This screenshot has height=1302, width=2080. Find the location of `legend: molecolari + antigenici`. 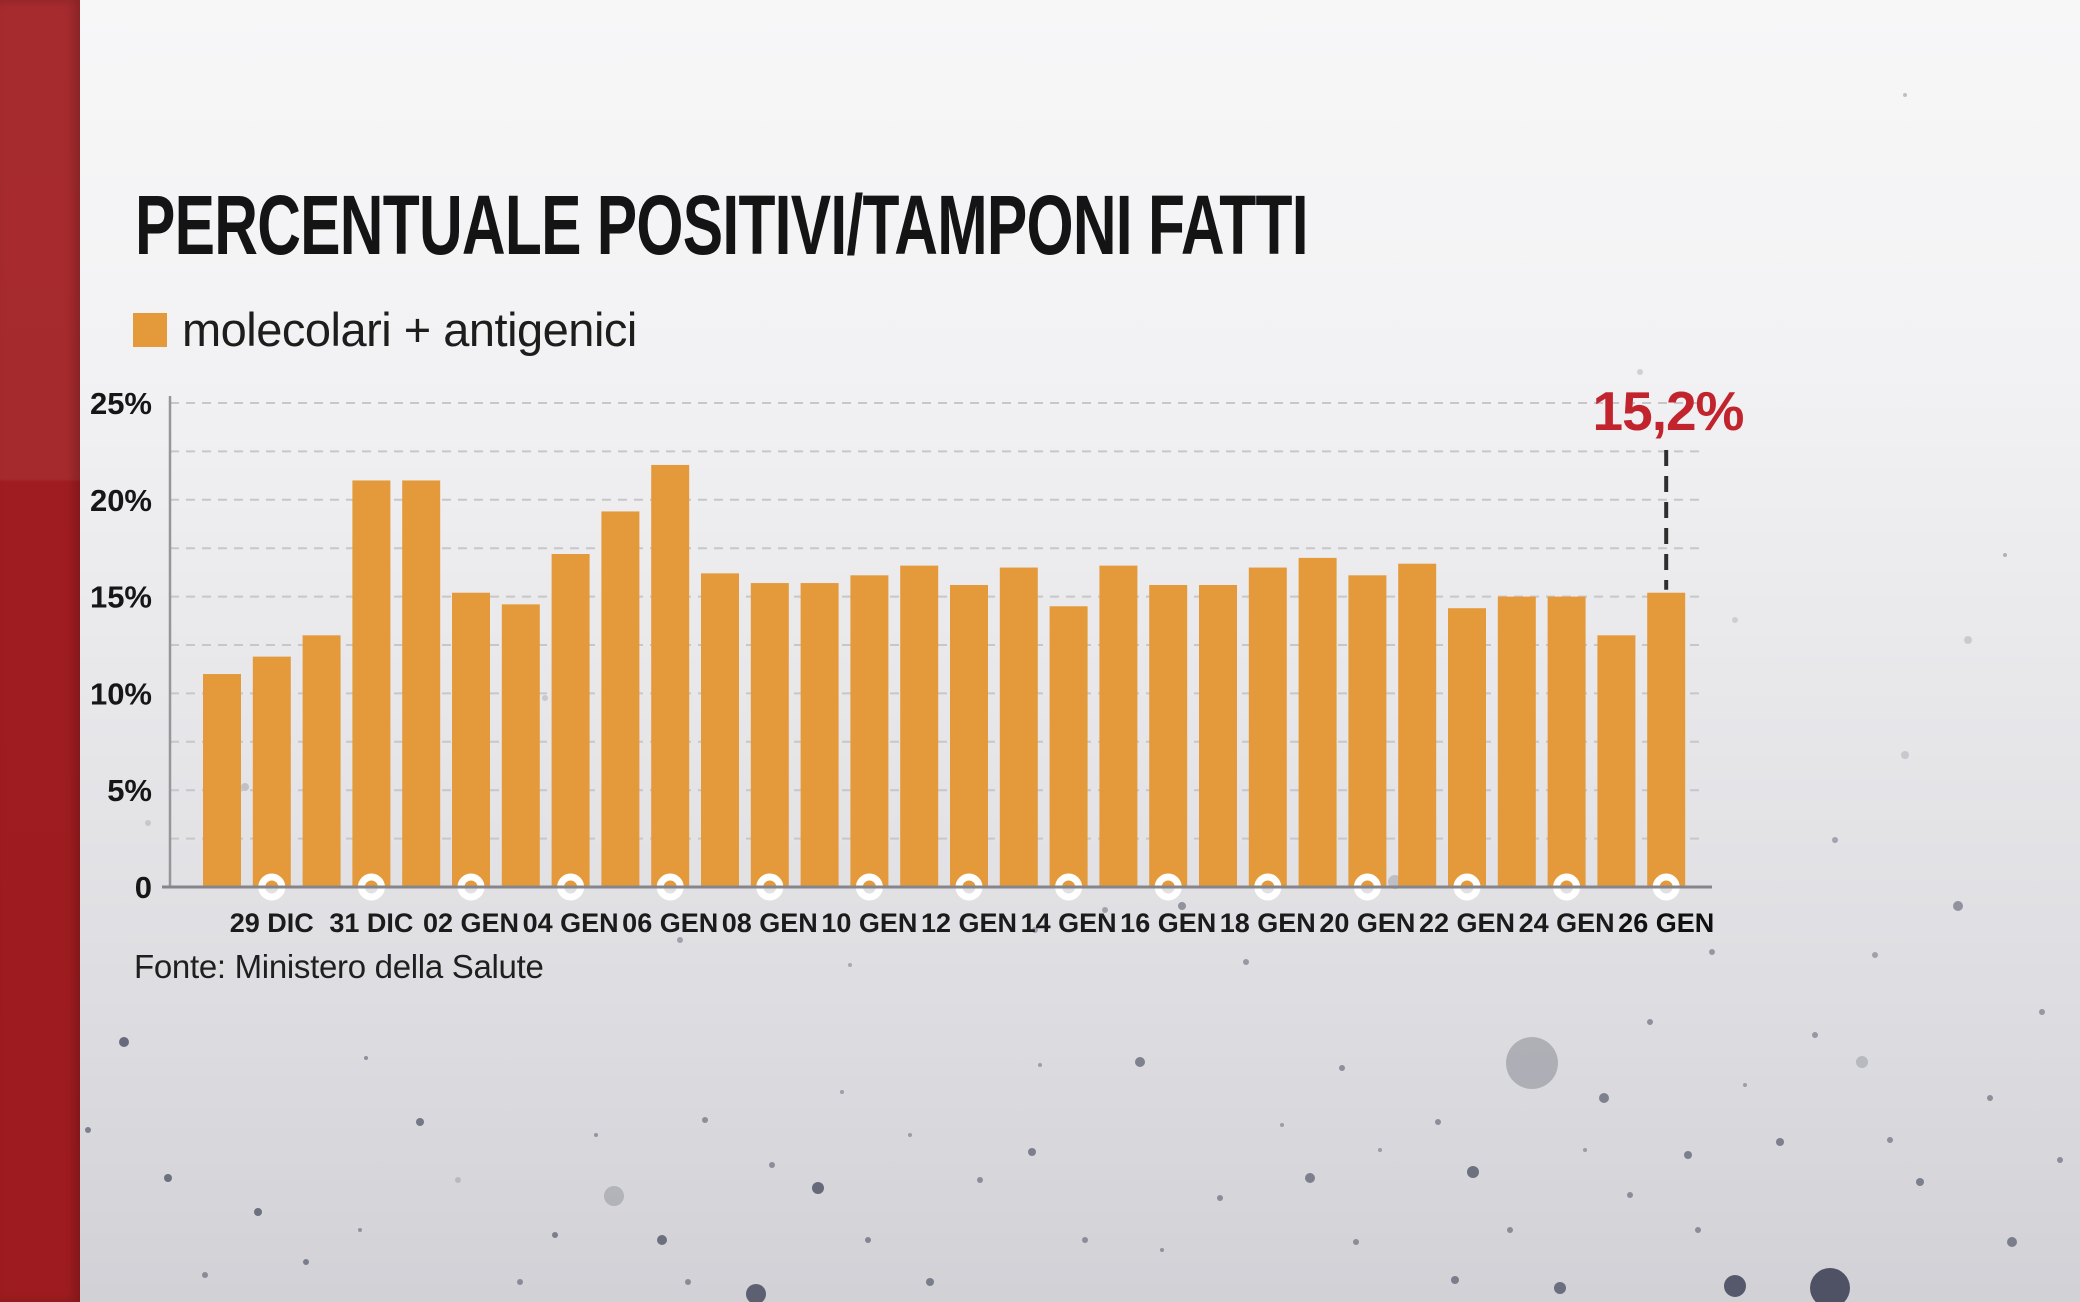

legend: molecolari + antigenici is located at coordinates (385, 329).